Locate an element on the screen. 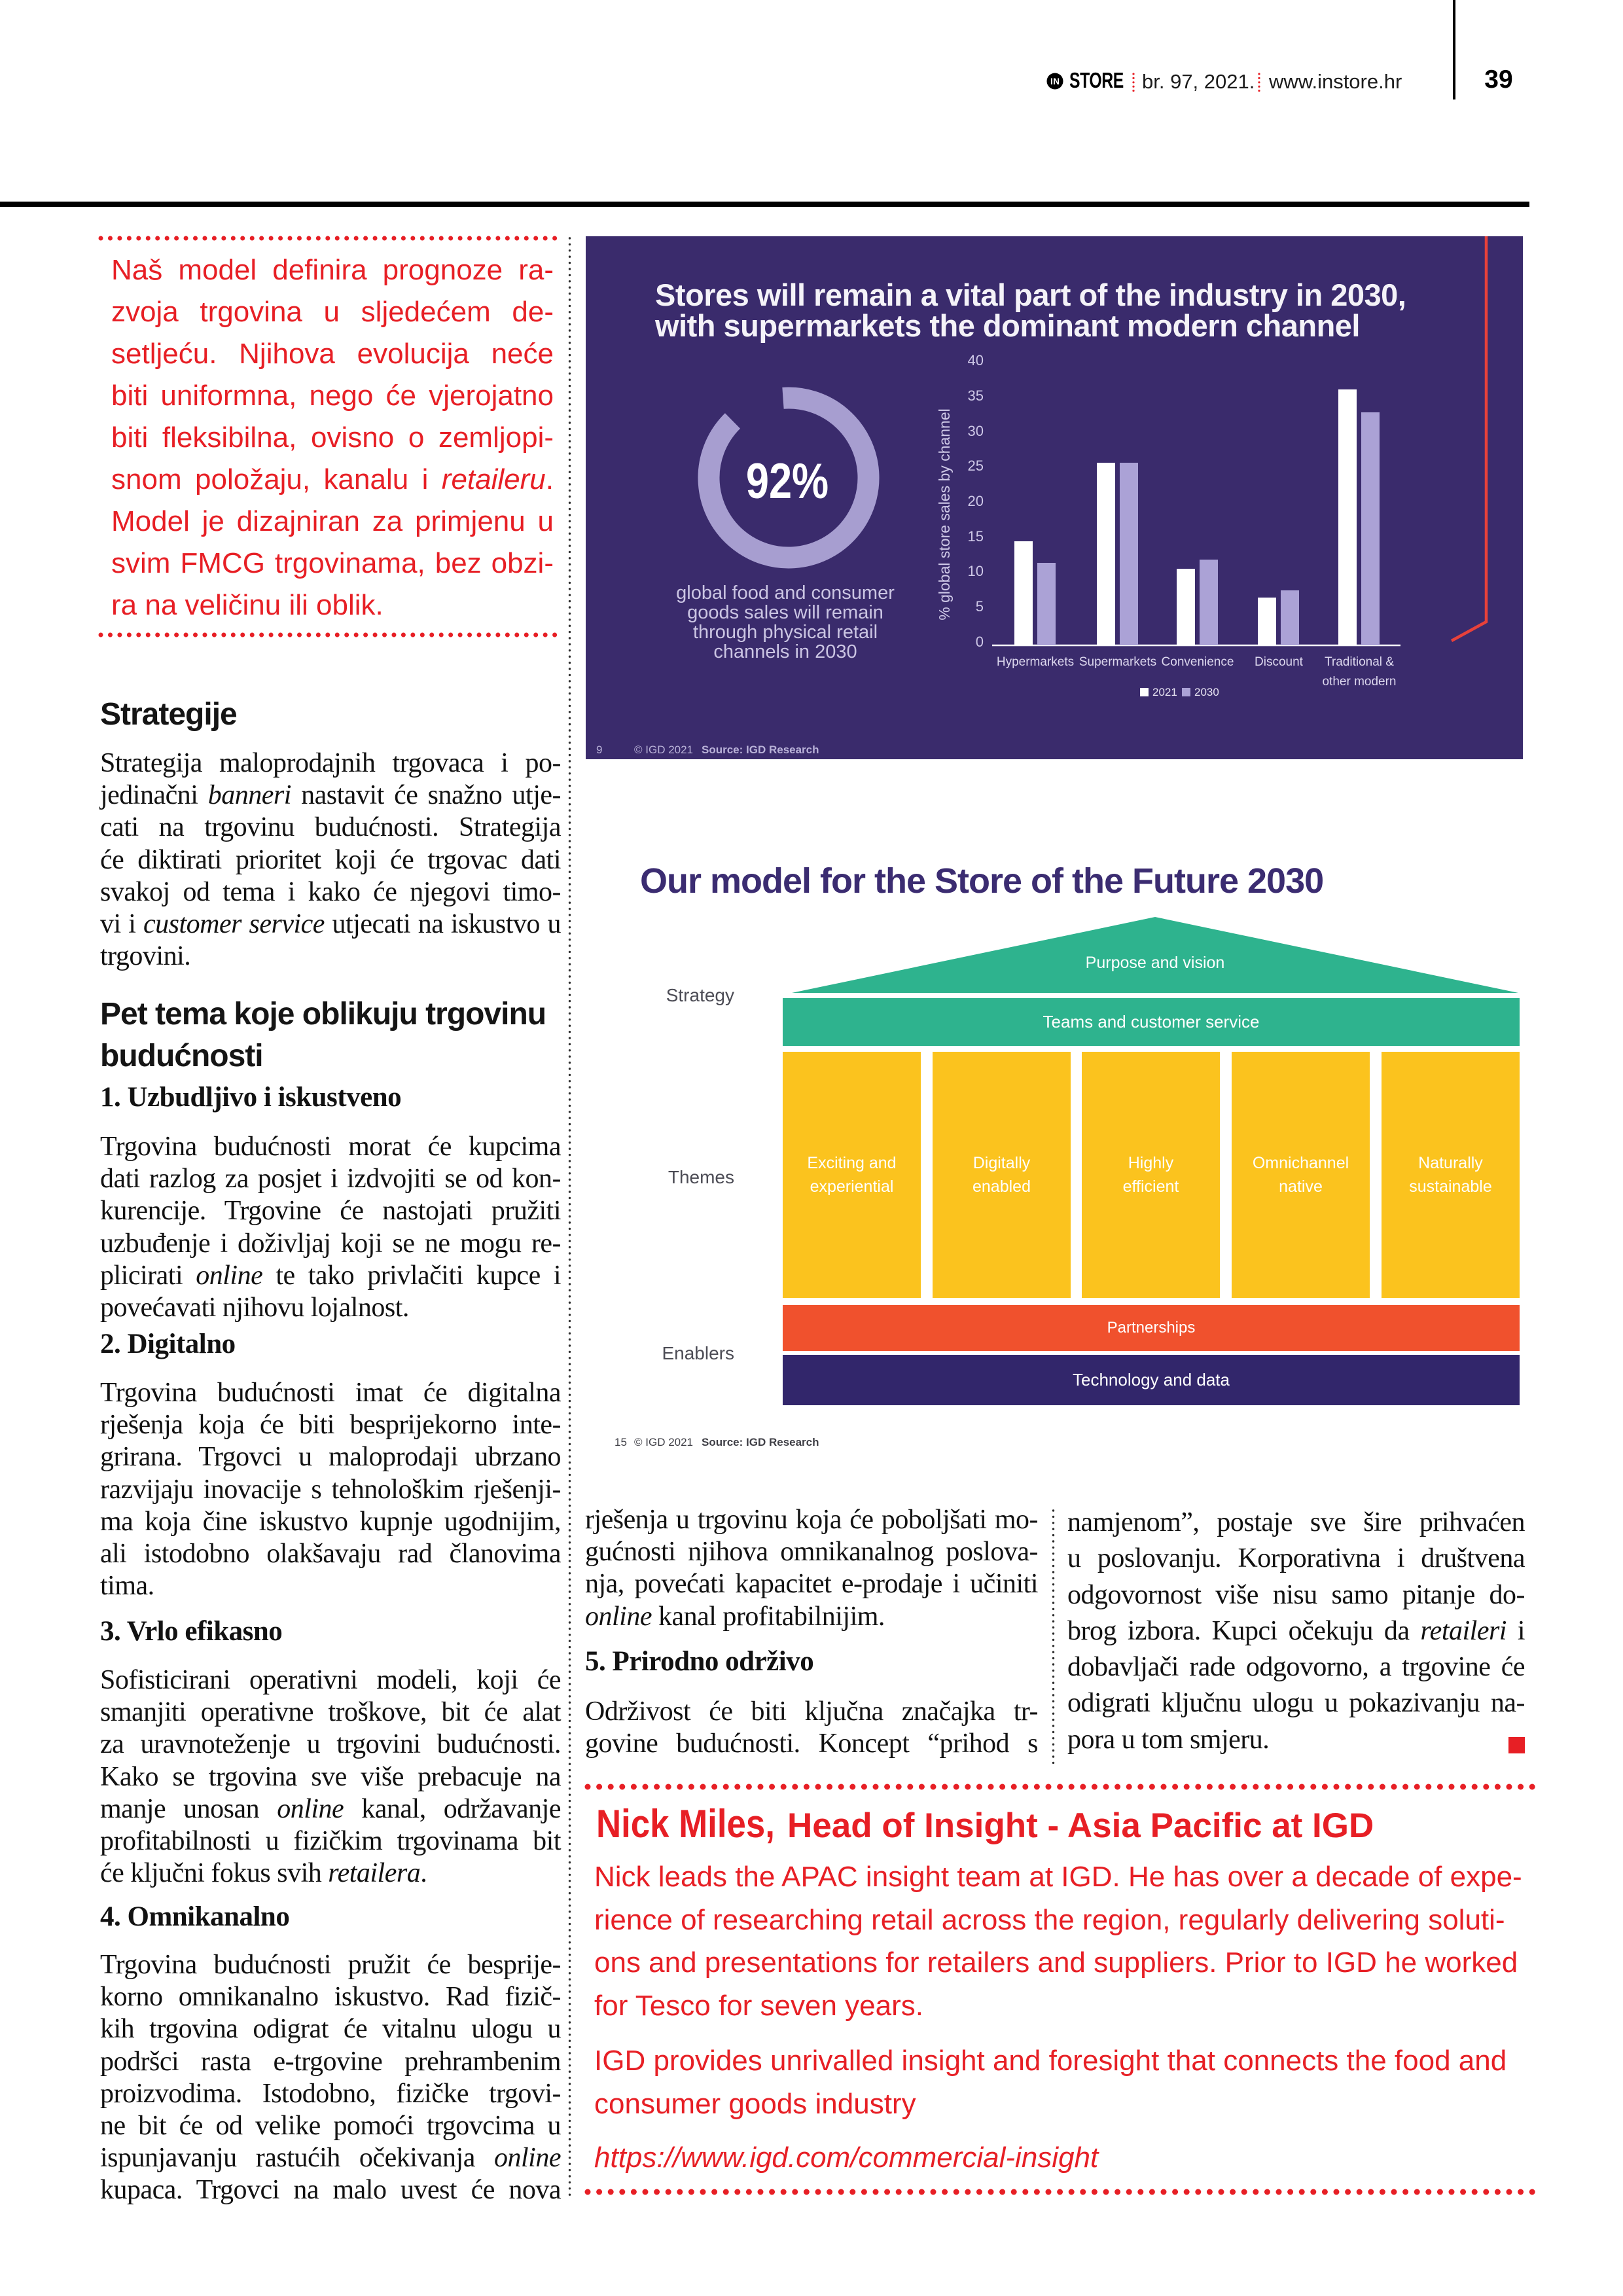  svg-text: 2030 is located at coordinates (1206, 692).